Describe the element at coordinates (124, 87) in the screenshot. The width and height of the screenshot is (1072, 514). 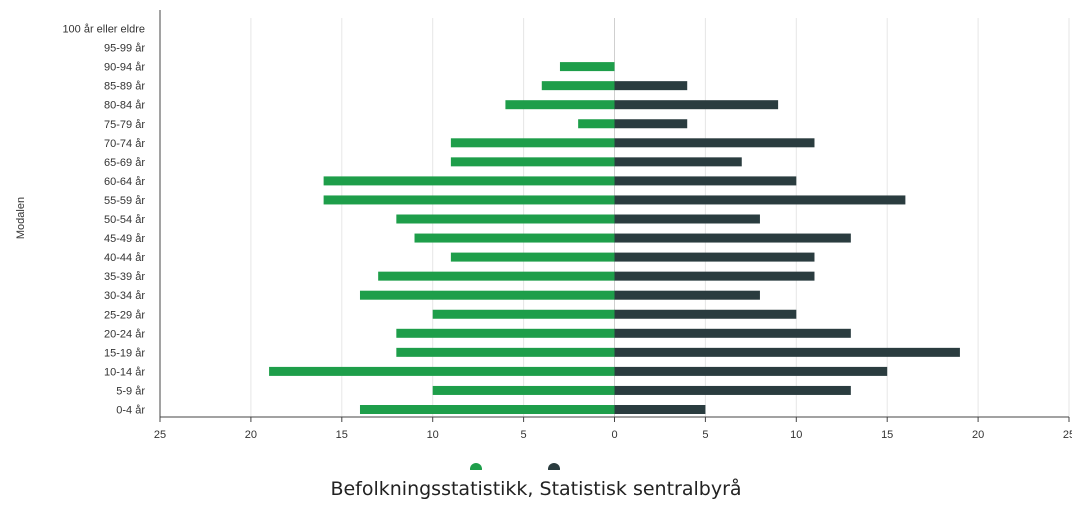
I see `y-tick-label: 85-89 år` at that location.